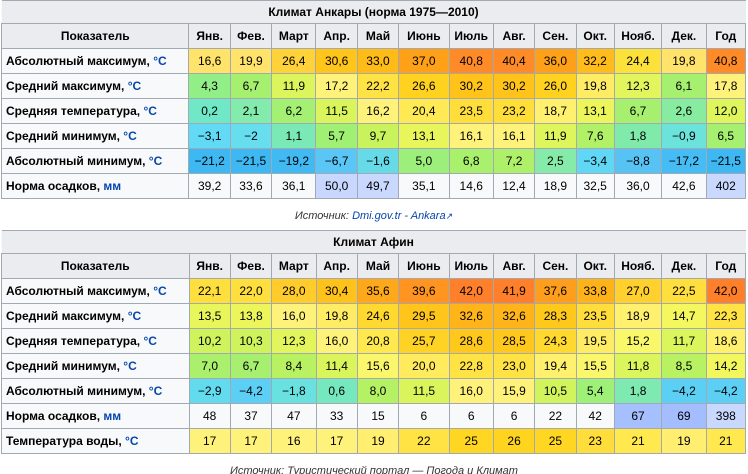 The image size is (748, 474). I want to click on value-cell: 36,1, so click(294, 186).